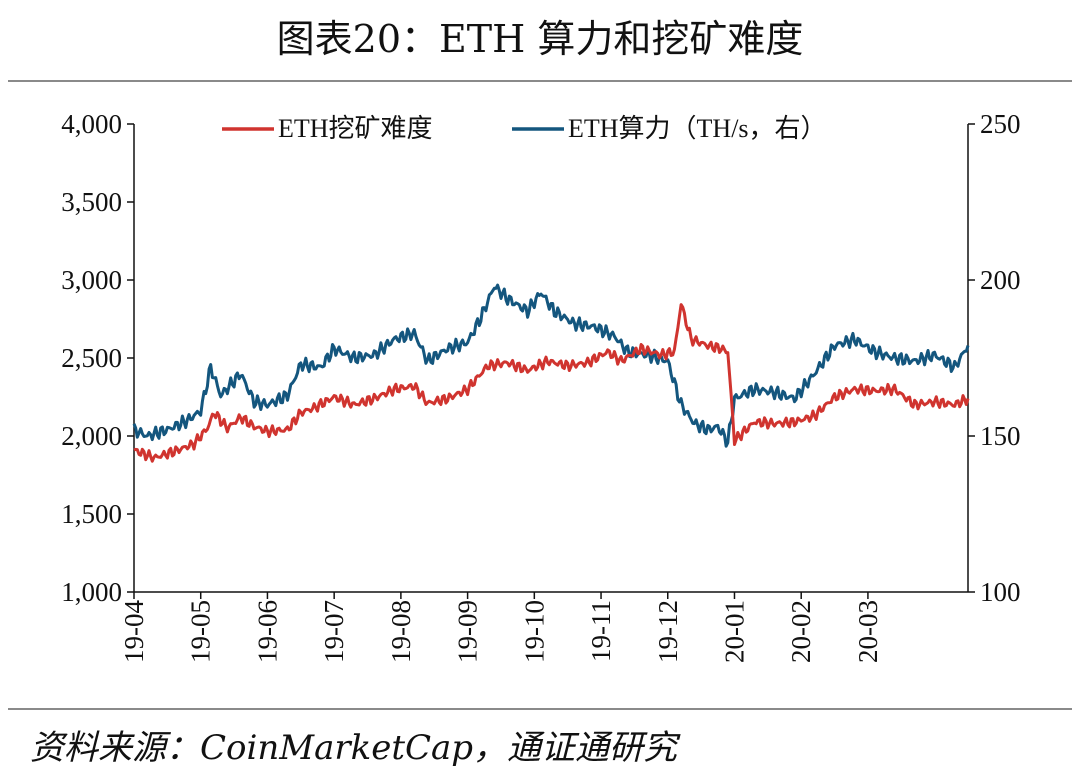  I want to click on left-tick-label: 4,000, so click(91, 124).